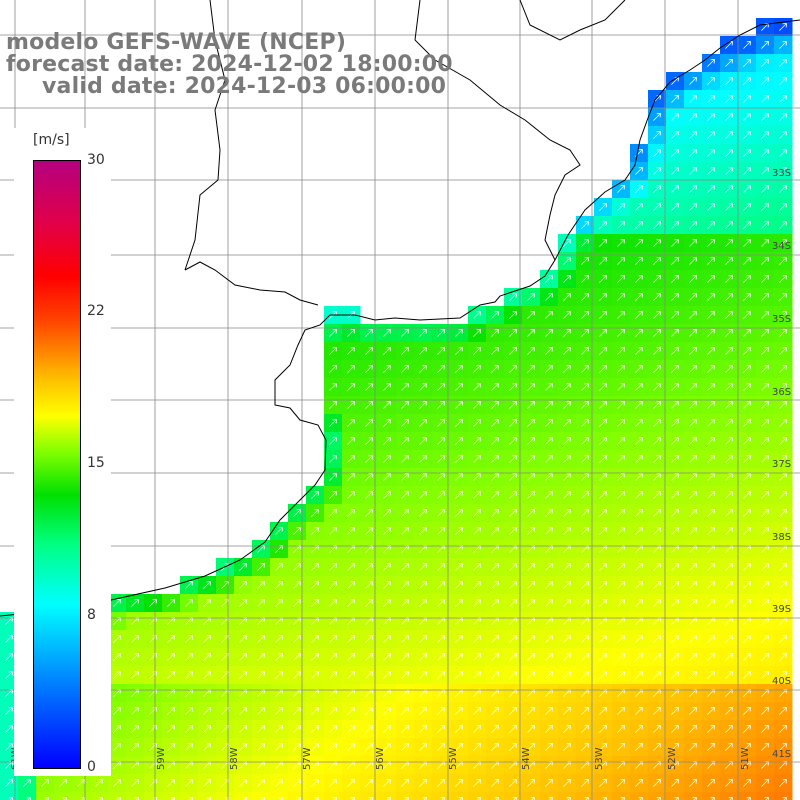  I want to click on longitude-label: 53W, so click(599, 758).